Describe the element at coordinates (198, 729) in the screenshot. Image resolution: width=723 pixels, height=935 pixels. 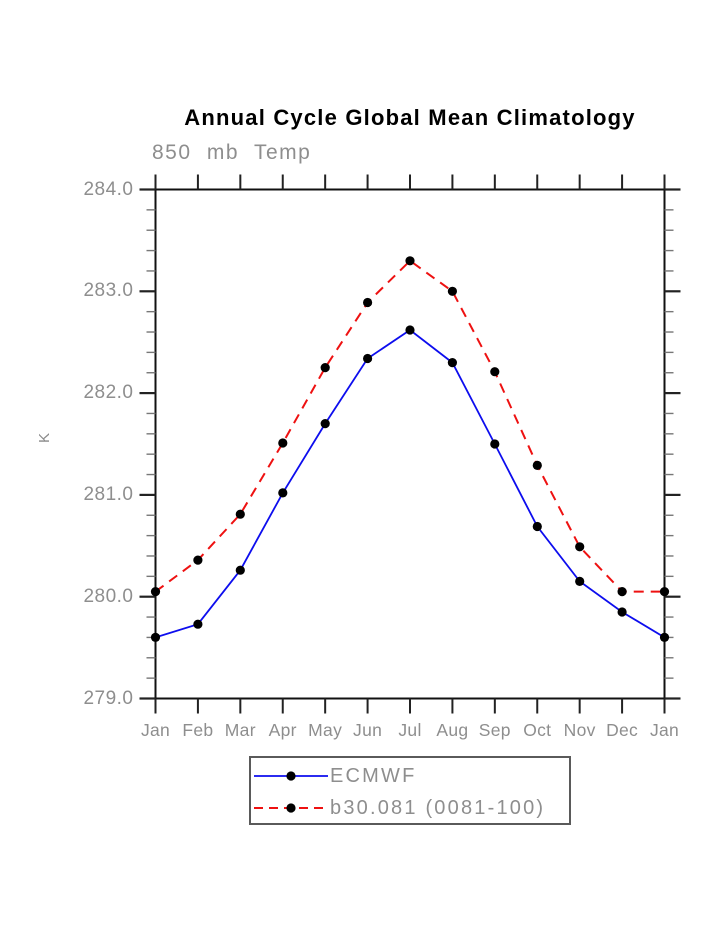
I see `x-tick-label: Feb` at that location.